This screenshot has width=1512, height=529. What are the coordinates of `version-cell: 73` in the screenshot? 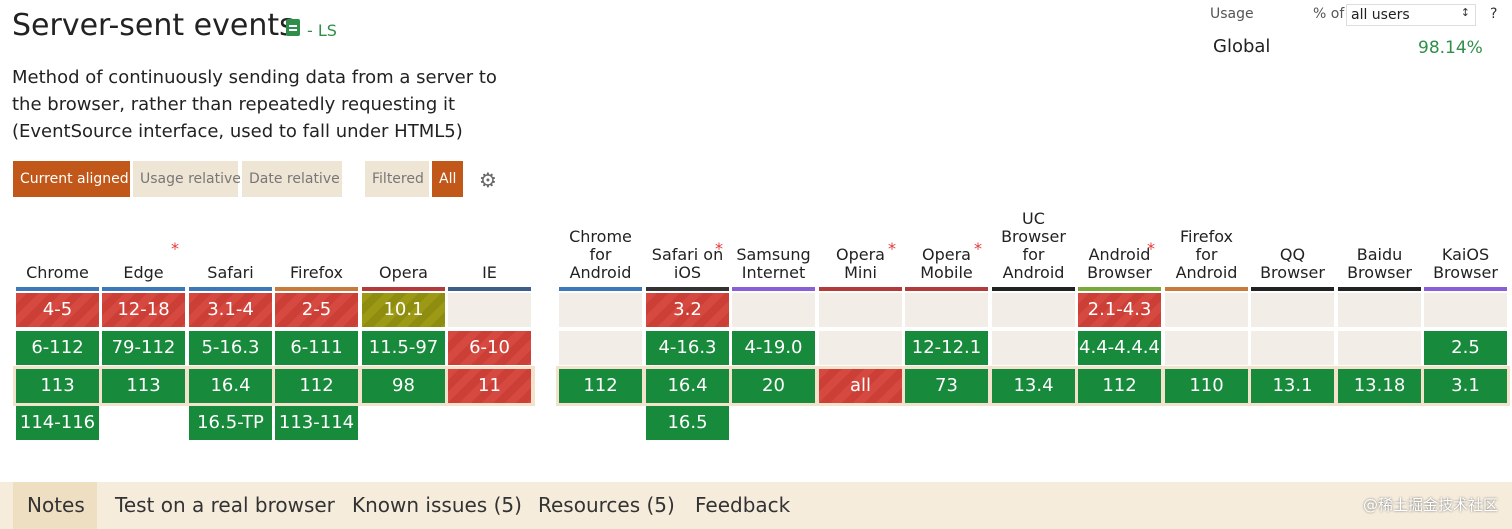 It's located at (946, 386).